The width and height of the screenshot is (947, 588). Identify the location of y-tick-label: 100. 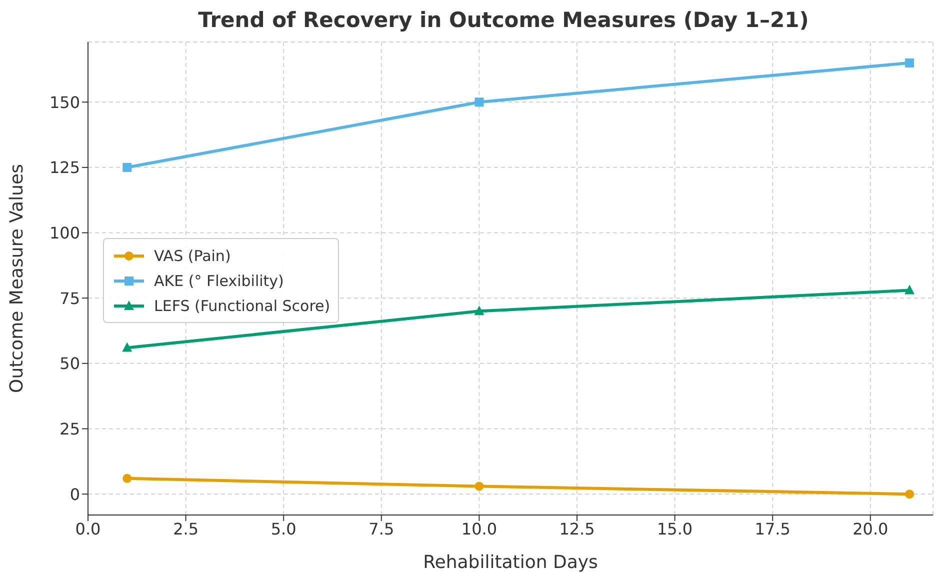
(64, 232).